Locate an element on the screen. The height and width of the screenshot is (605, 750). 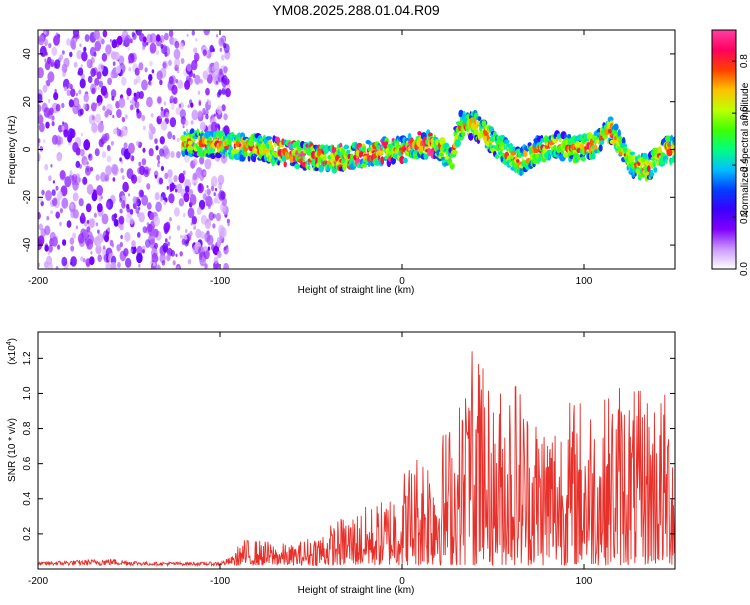
snr-x-tick-label: -200 is located at coordinates (38, 581).